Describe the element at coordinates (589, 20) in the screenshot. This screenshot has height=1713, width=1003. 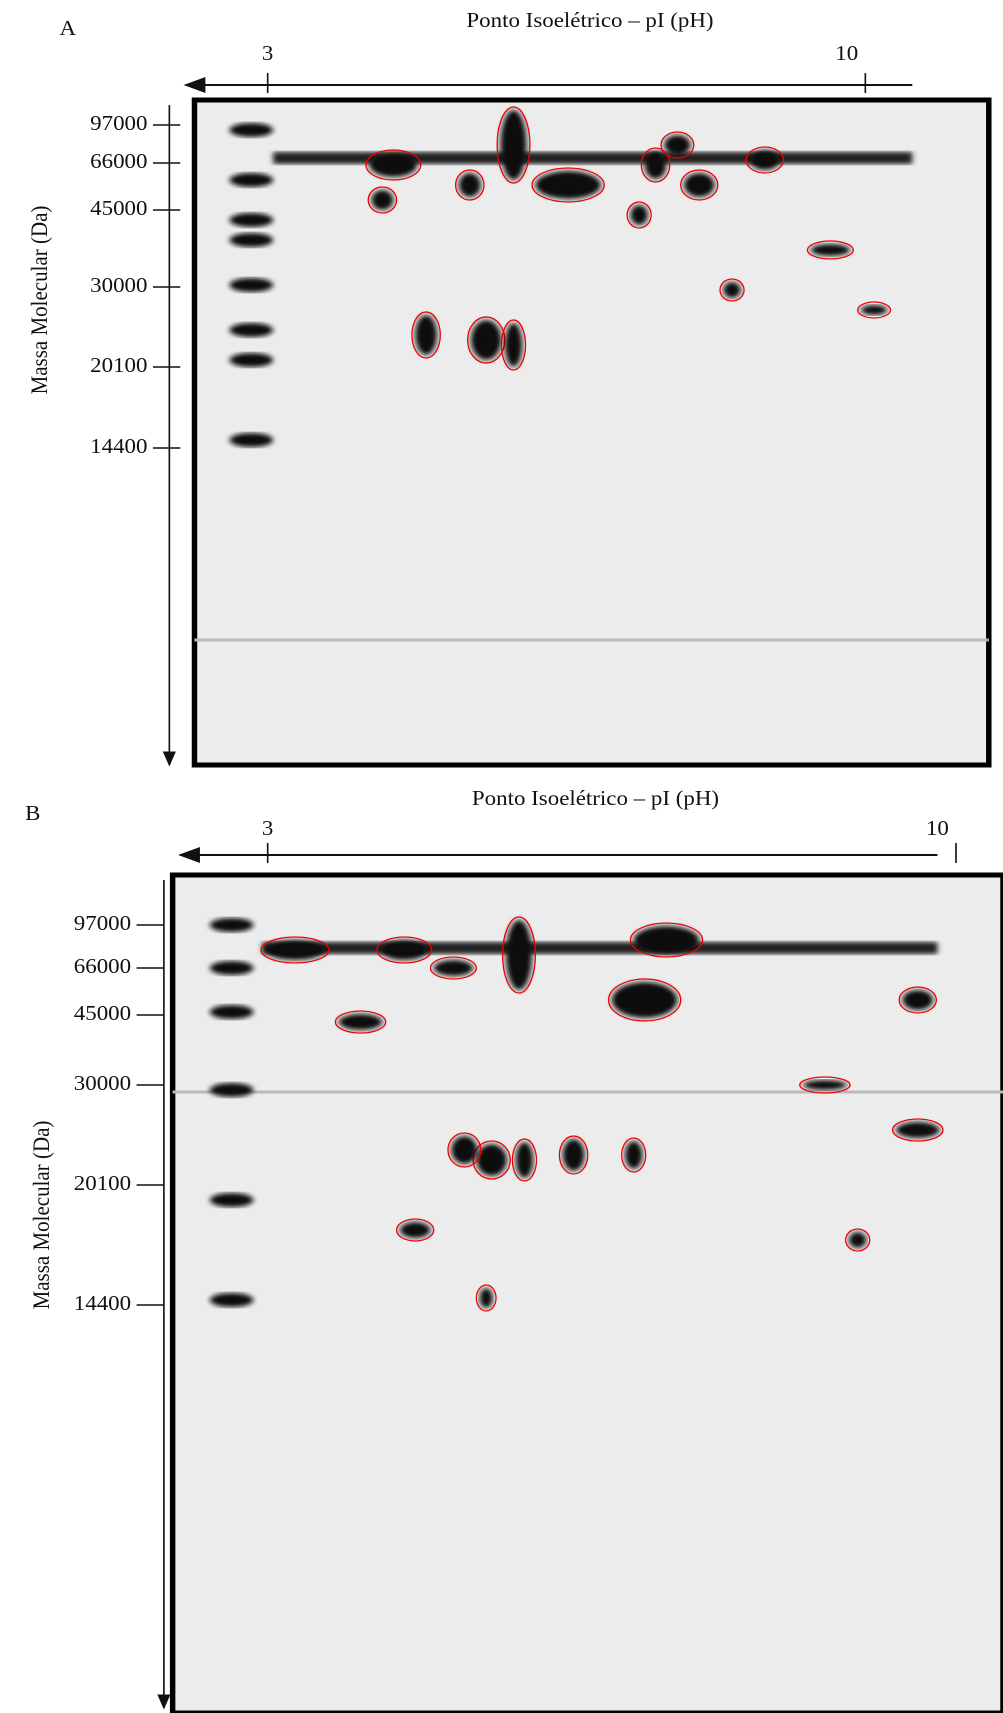
I see `x-axis-title: Ponto Isoelétrico – pI (pH)` at that location.